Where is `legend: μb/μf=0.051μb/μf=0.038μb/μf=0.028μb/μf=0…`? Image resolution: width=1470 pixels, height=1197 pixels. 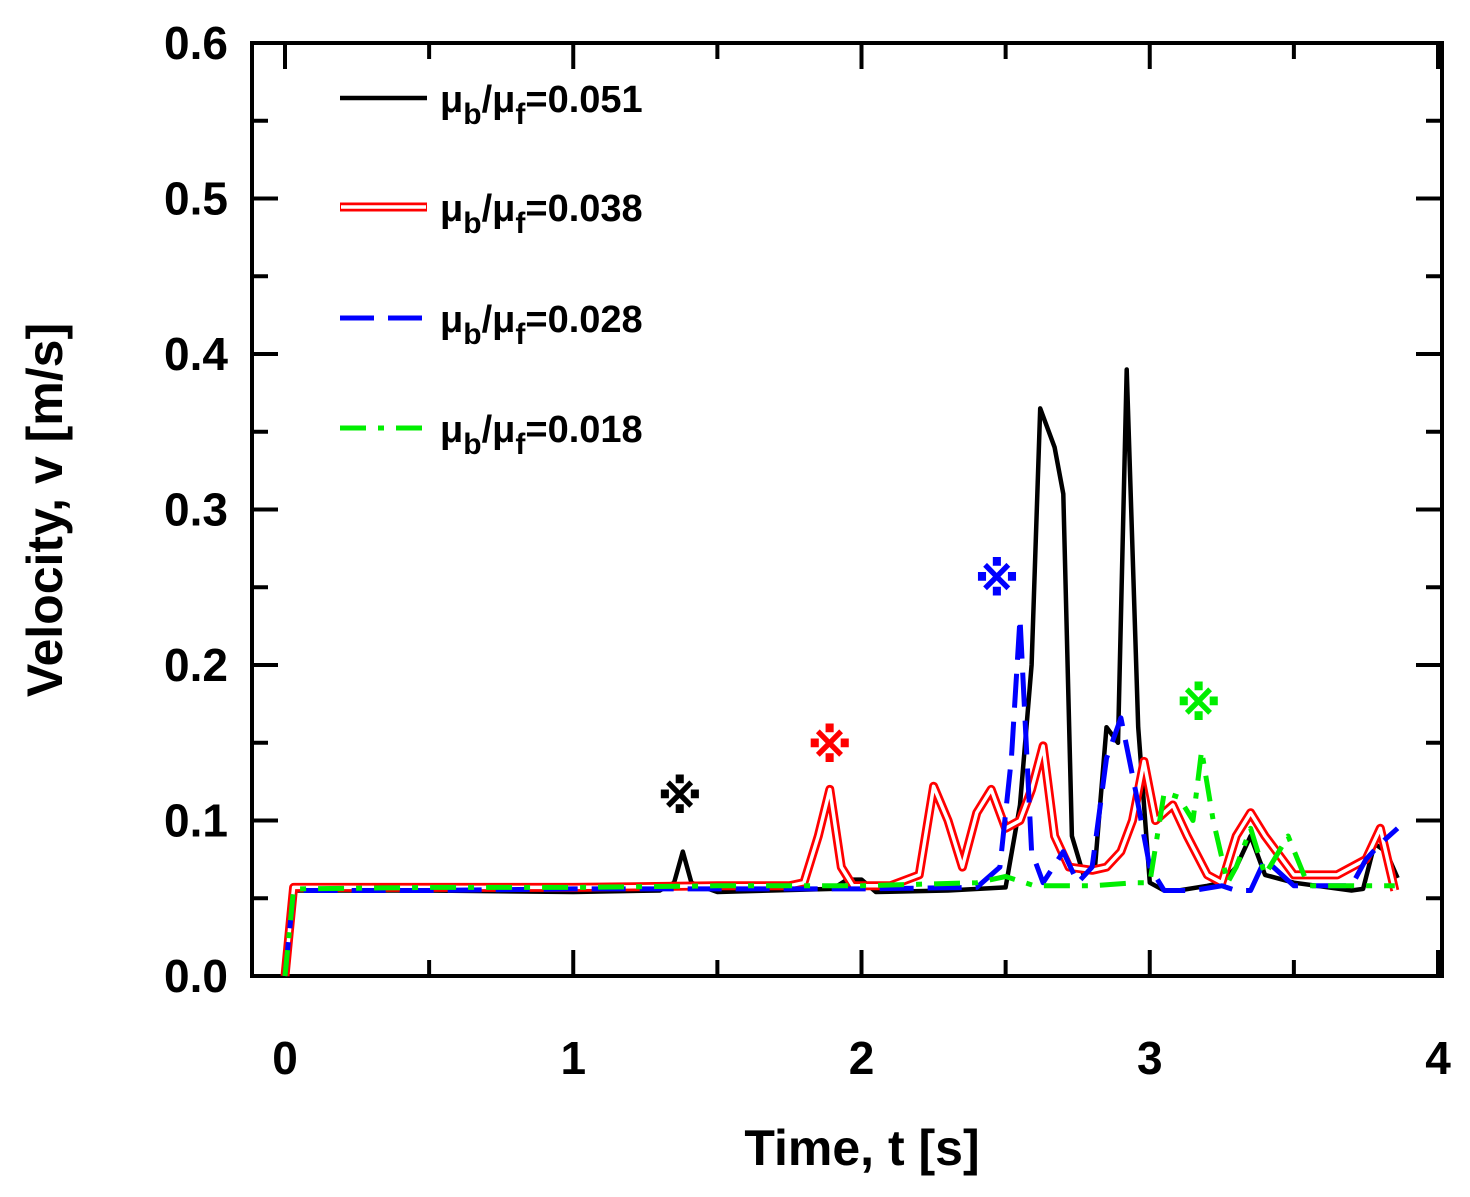 legend: μb/μf=0.051μb/μf=0.038μb/μf=0.028μb/μf=0… is located at coordinates (491, 270).